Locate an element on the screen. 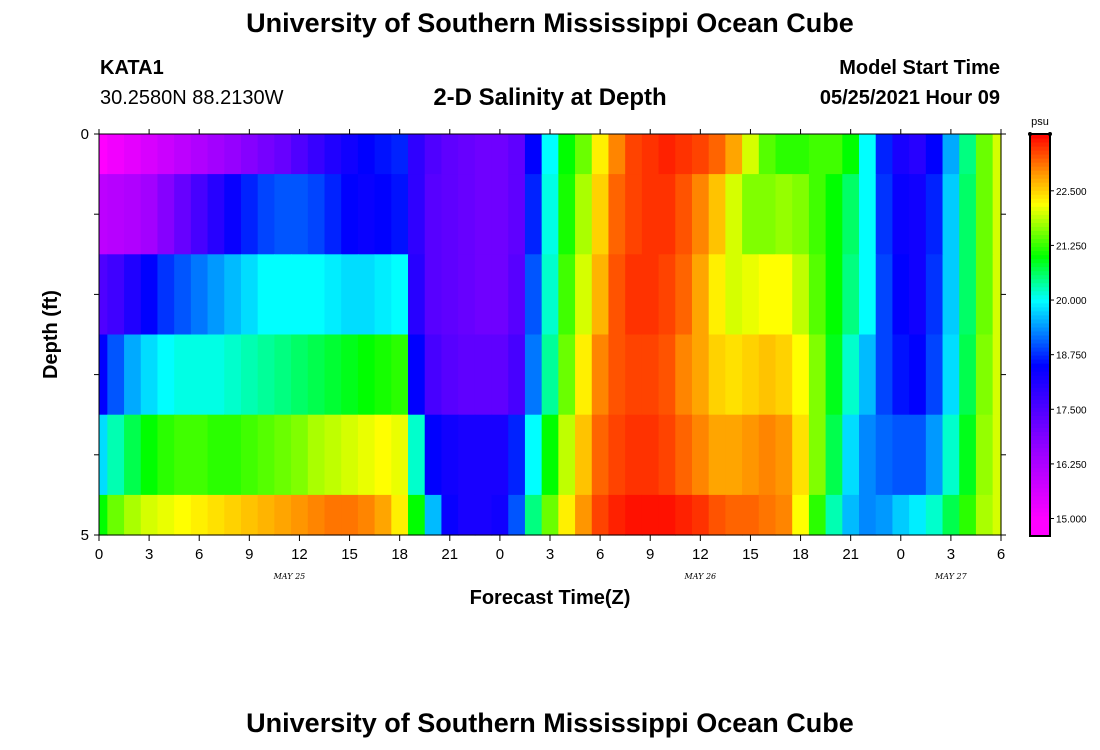  y-tick-label: 5 is located at coordinates (85, 535).